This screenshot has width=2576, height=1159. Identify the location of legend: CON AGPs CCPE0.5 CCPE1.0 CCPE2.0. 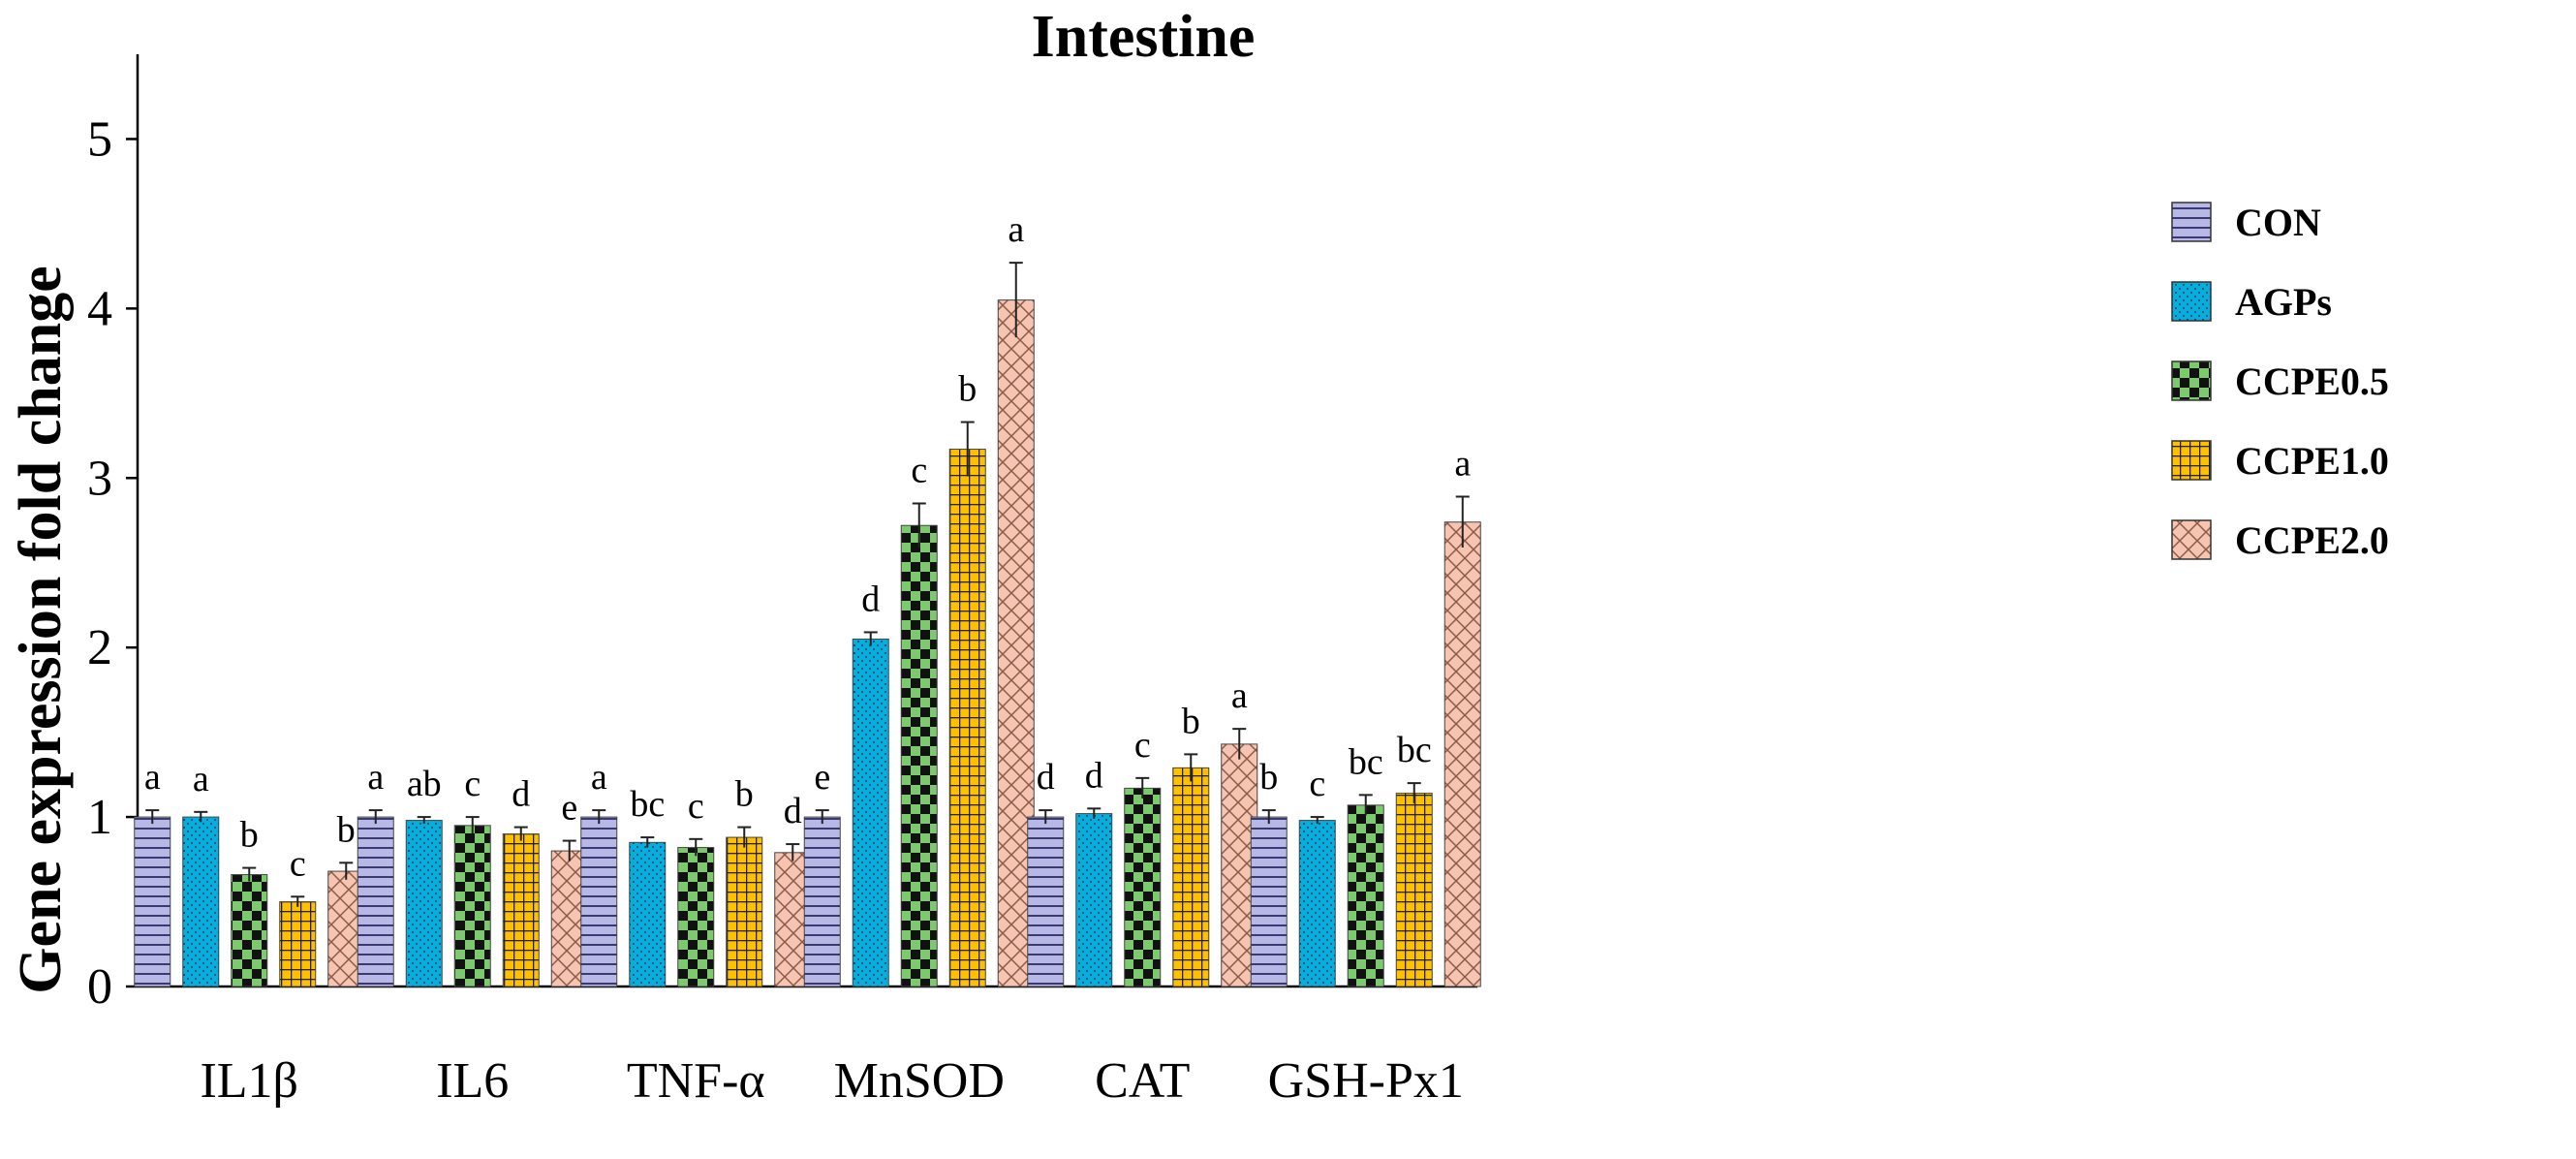
(2280, 381).